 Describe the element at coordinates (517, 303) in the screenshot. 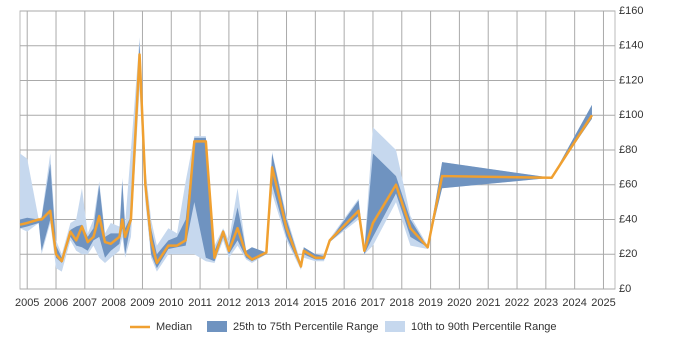

I see `x-tick-label: 2022` at that location.